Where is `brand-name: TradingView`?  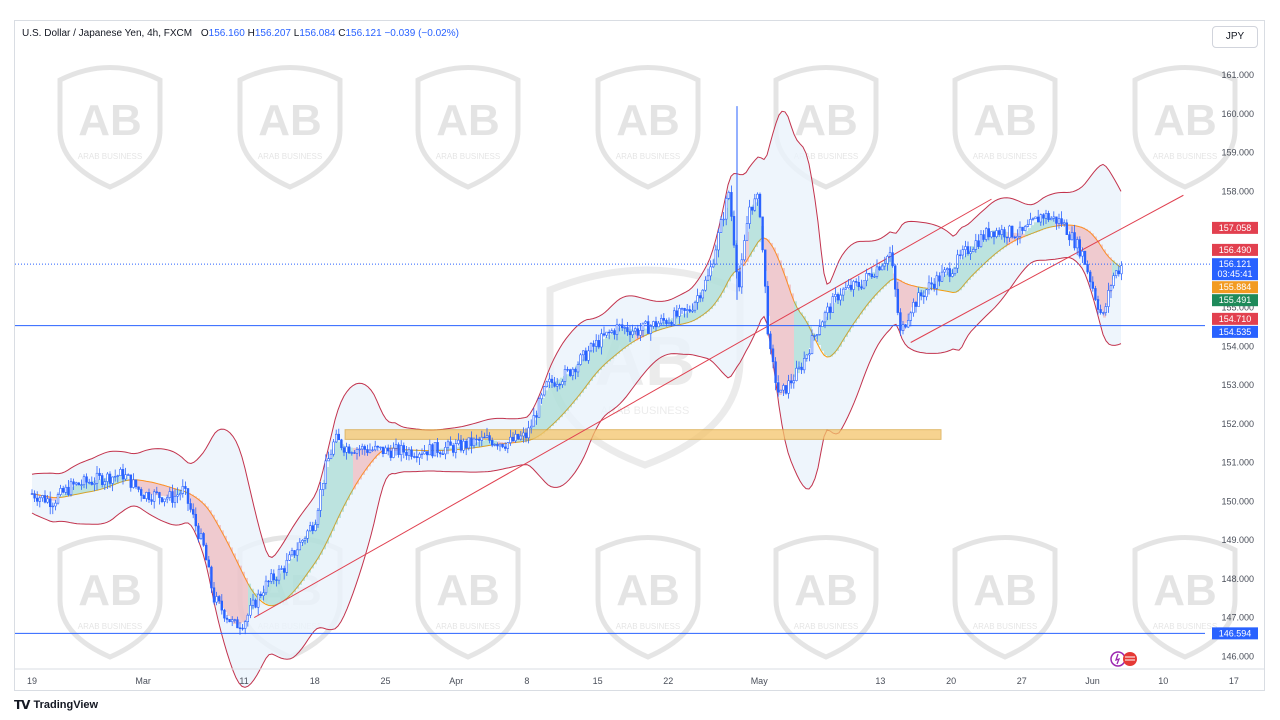
brand-name: TradingView is located at coordinates (66, 705).